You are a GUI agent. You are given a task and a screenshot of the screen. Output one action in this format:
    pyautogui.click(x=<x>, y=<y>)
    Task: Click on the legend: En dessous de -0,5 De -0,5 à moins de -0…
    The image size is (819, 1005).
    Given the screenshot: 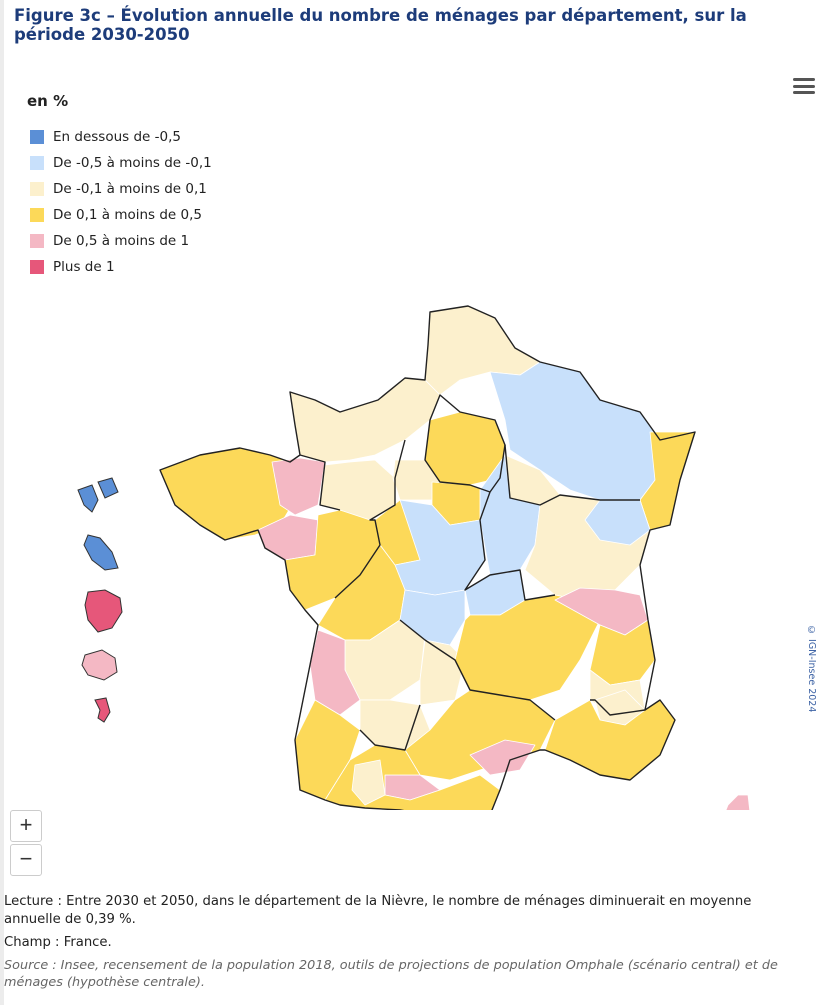 What is the action you would take?
    pyautogui.click(x=121, y=202)
    